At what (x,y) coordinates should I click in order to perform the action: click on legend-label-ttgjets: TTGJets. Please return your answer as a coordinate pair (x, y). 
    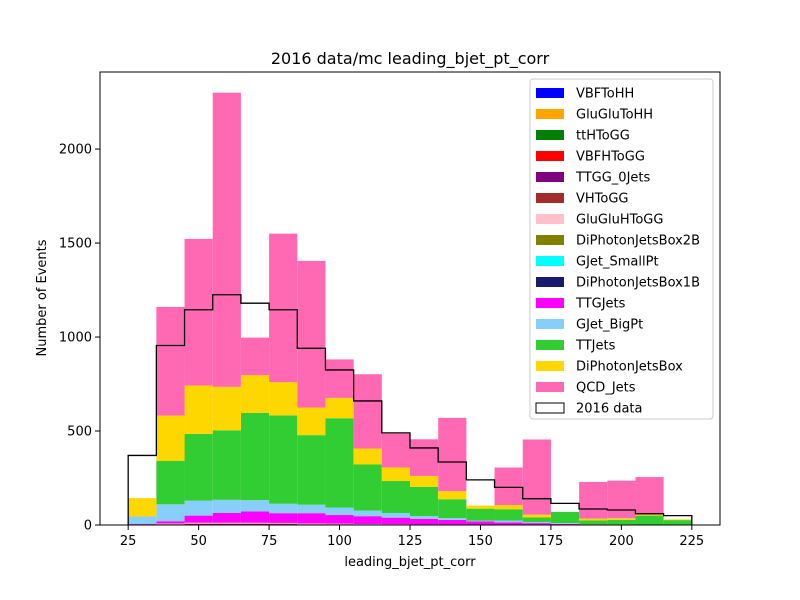
    Looking at the image, I should click on (600, 304).